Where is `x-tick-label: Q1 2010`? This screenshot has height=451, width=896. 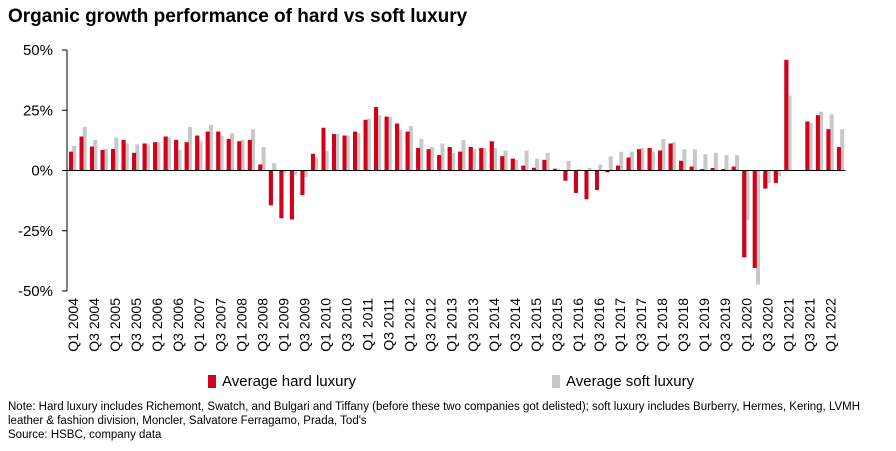
x-tick-label: Q1 2010 is located at coordinates (325, 325).